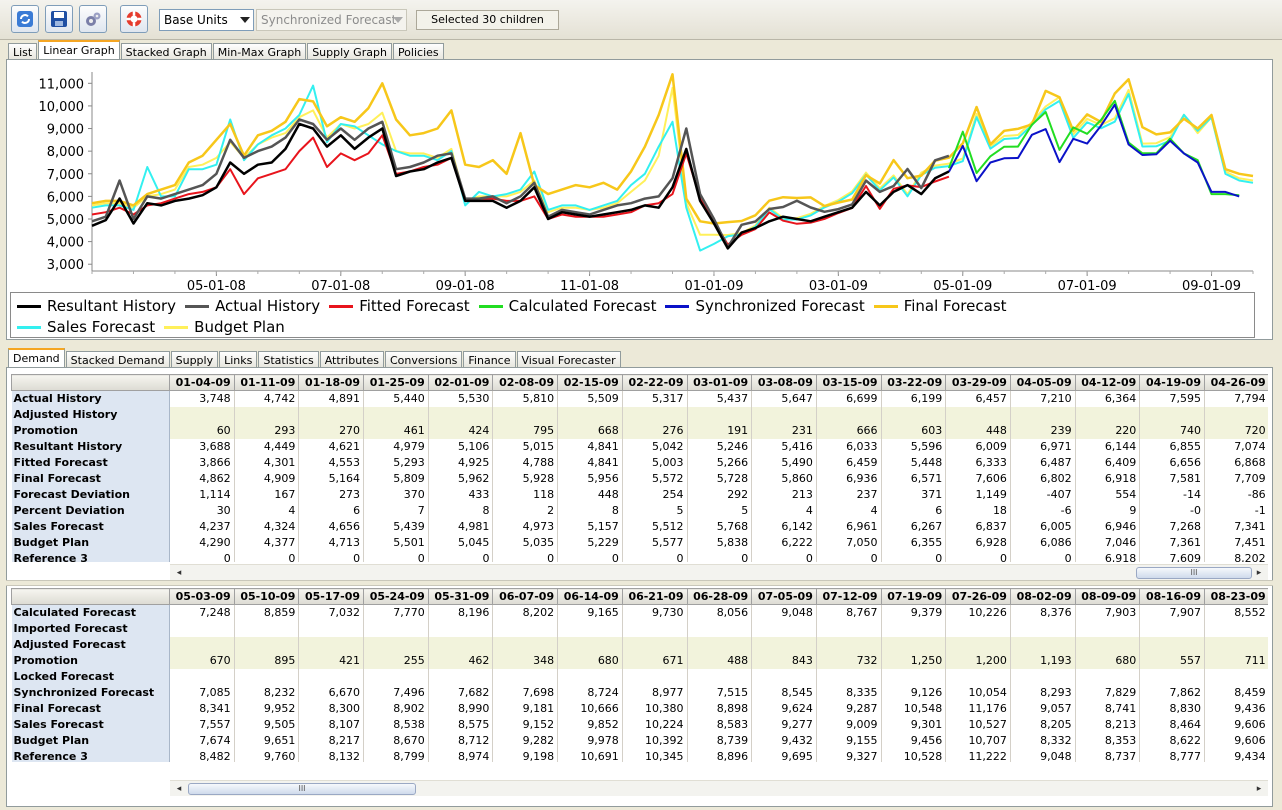 The image size is (1282, 810). I want to click on grid-cell: 720, so click(1236, 430).